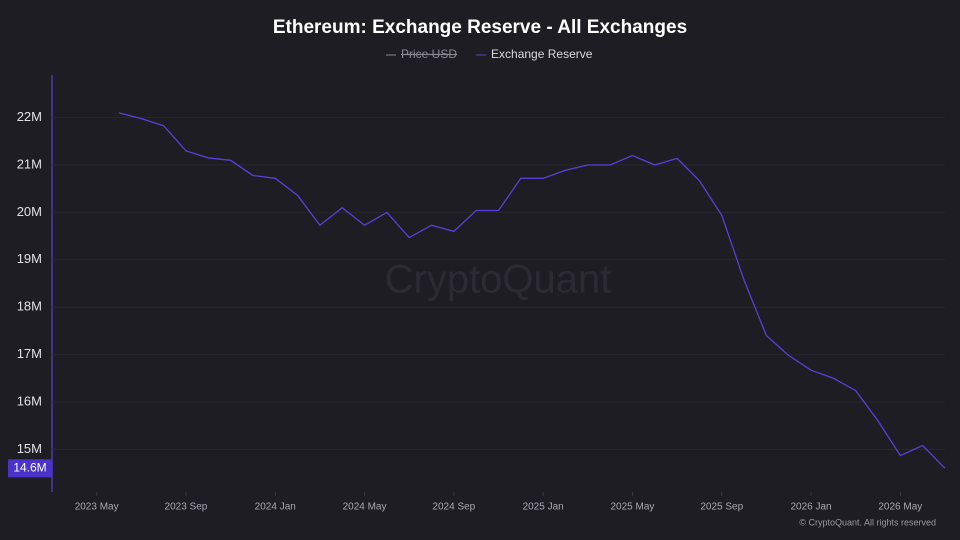  What do you see at coordinates (186, 507) in the screenshot?
I see `x-tick-label: 2023 Sep` at bounding box center [186, 507].